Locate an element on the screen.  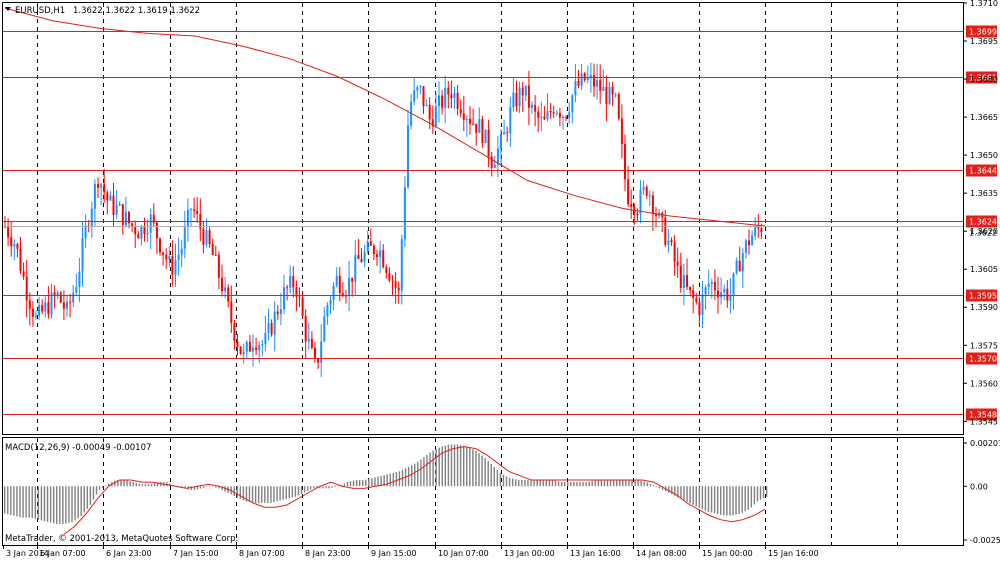
dropdown-triangle-icon is located at coordinates (8, 9).